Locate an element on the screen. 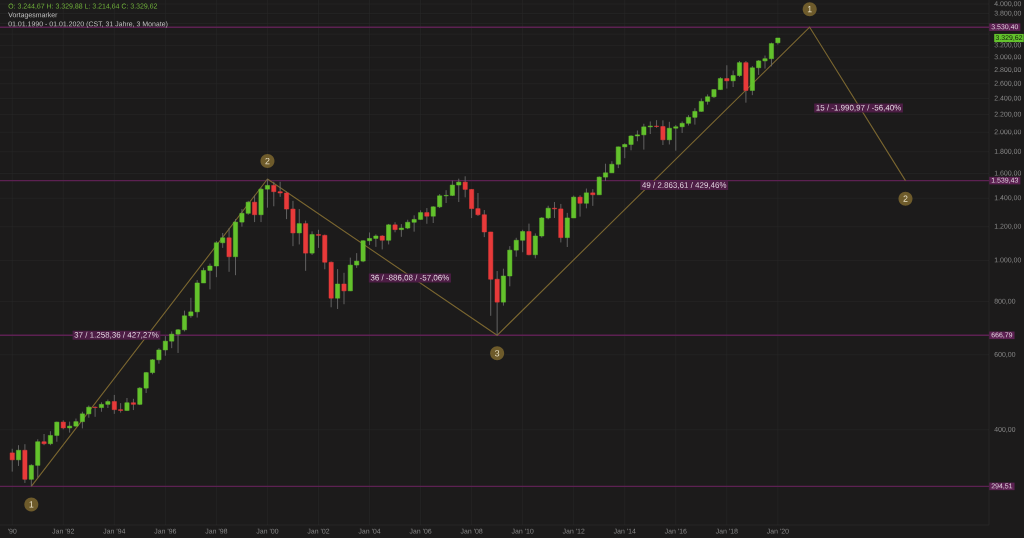 The image size is (1024, 538). annotation: 3 is located at coordinates (497, 353).